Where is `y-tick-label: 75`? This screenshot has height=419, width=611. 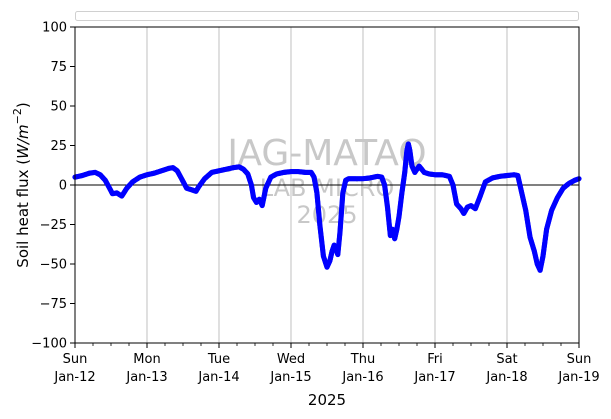 y-tick-label: 75 is located at coordinates (58, 67).